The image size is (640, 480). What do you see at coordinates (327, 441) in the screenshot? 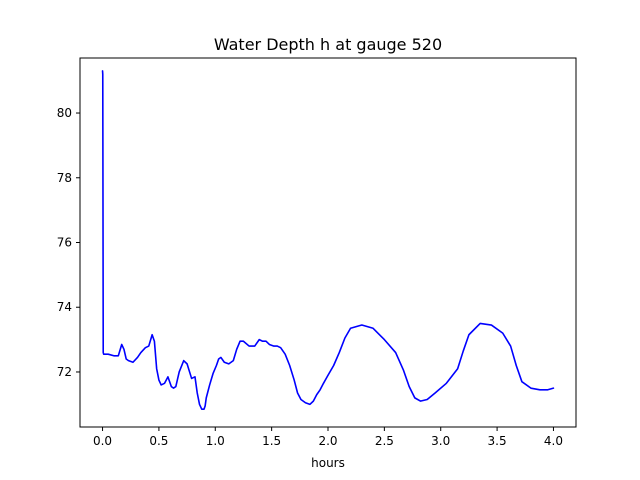
I see `x-tick-label: 2.0` at bounding box center [327, 441].